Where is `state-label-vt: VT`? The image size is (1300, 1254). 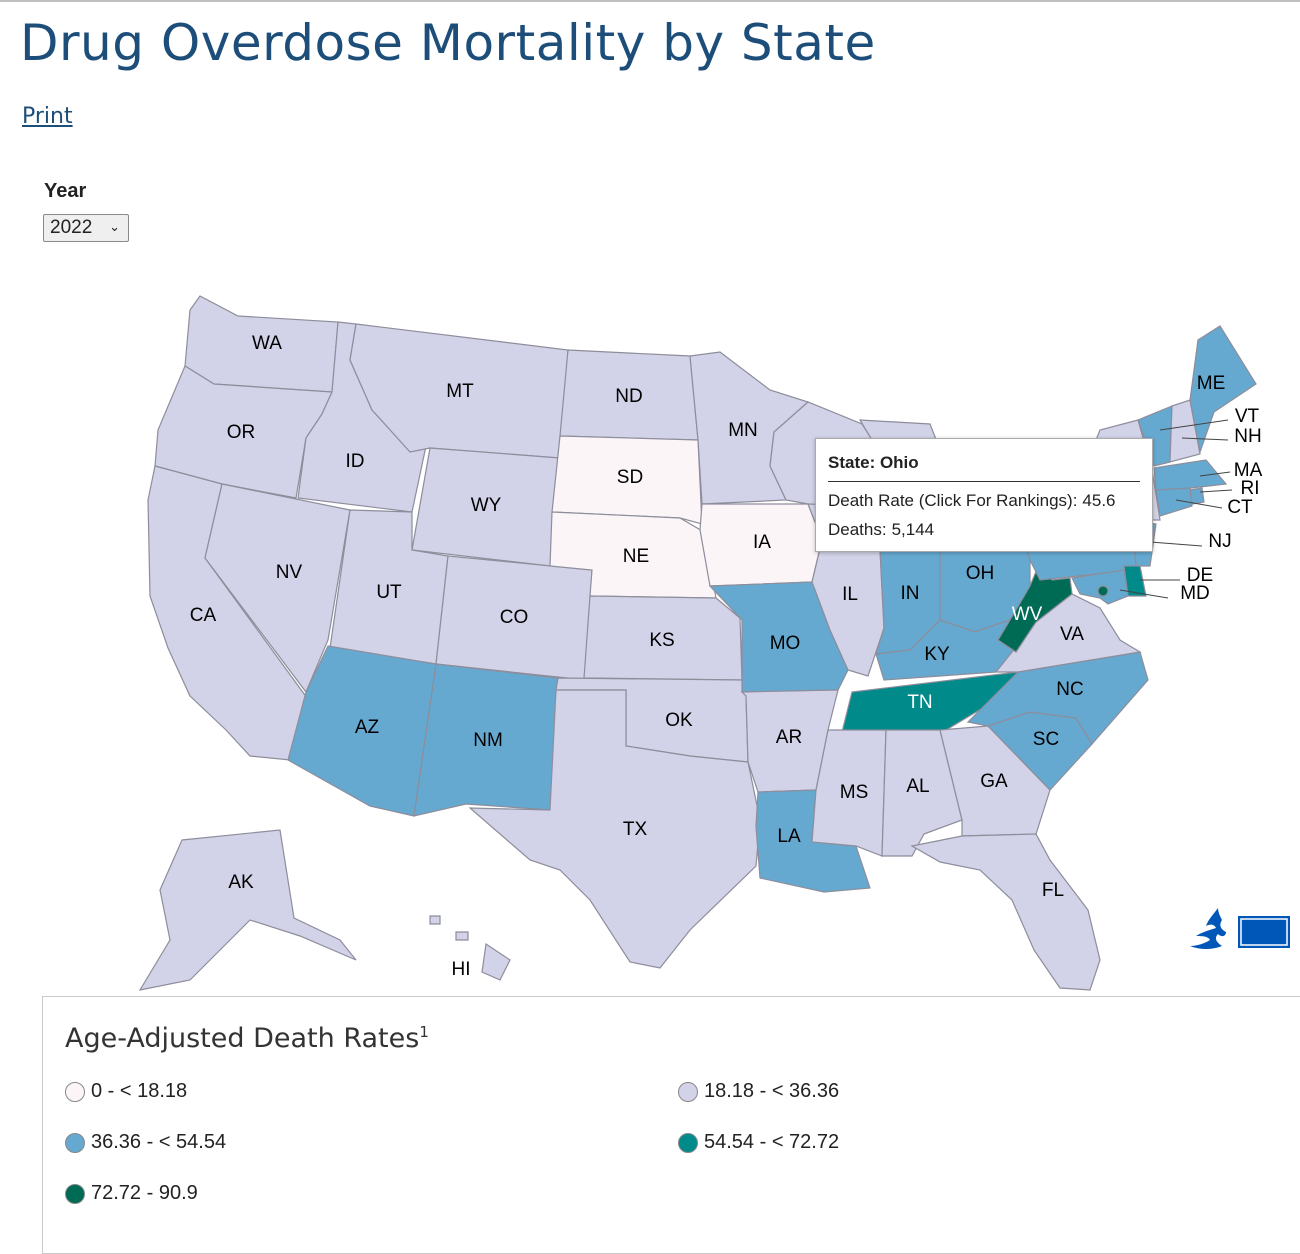 state-label-vt: VT is located at coordinates (1247, 416).